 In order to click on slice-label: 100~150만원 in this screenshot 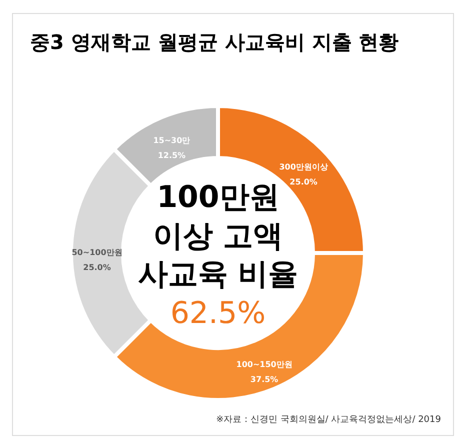, I will do `click(264, 364)`.